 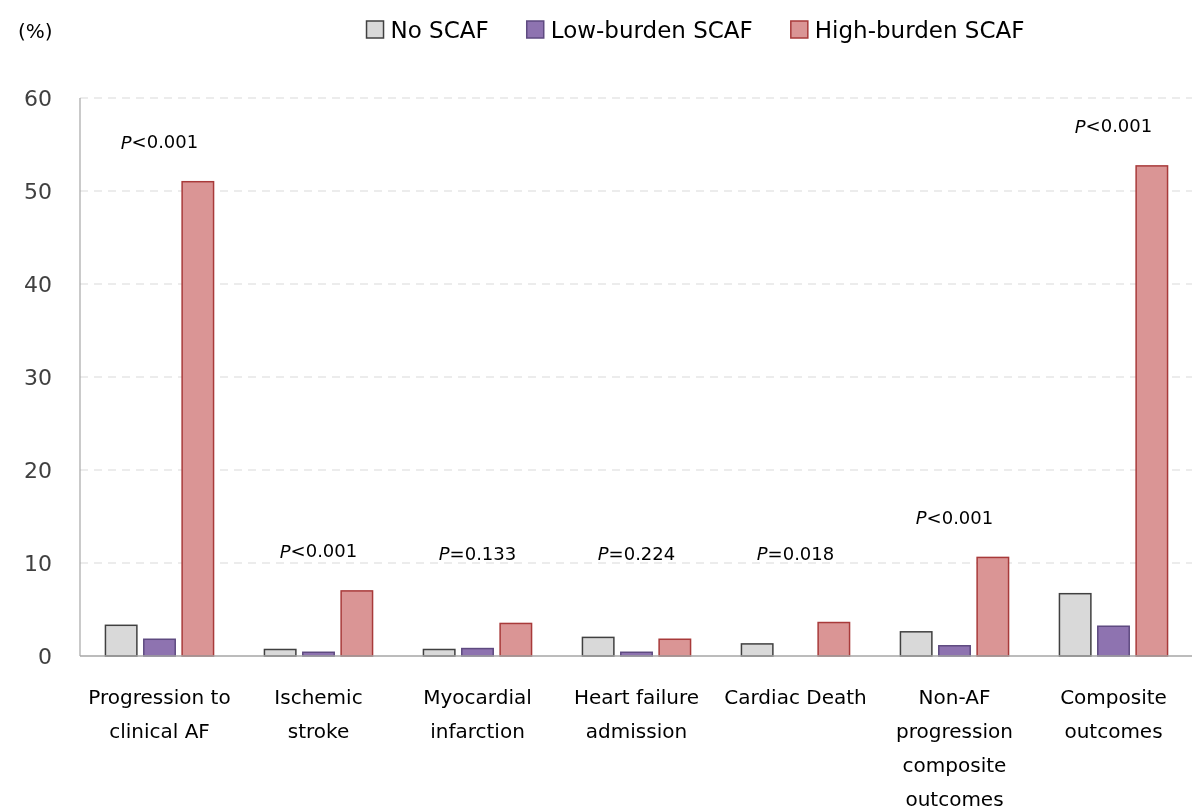 I want to click on x-tick-label: Myocardial infarction, so click(x=477, y=714).